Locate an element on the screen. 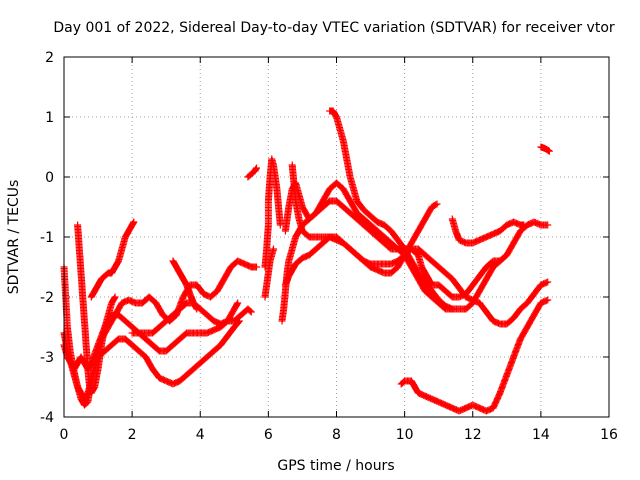 The width and height of the screenshot is (640, 480). x-tick-label: 16 is located at coordinates (609, 435).